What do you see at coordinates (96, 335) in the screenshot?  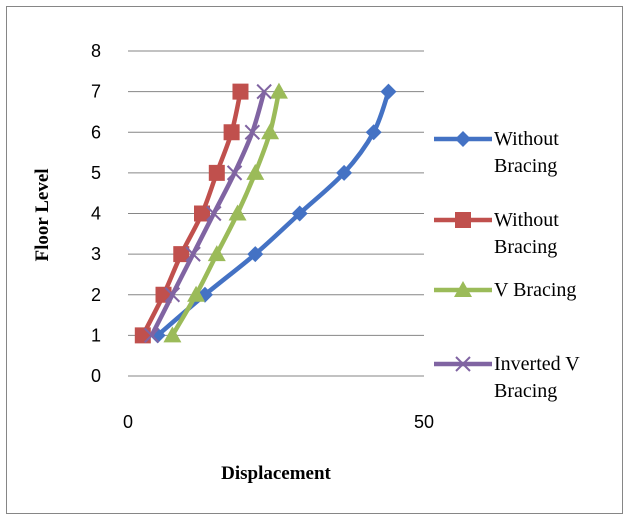 I see `y-tick-label: 1` at bounding box center [96, 335].